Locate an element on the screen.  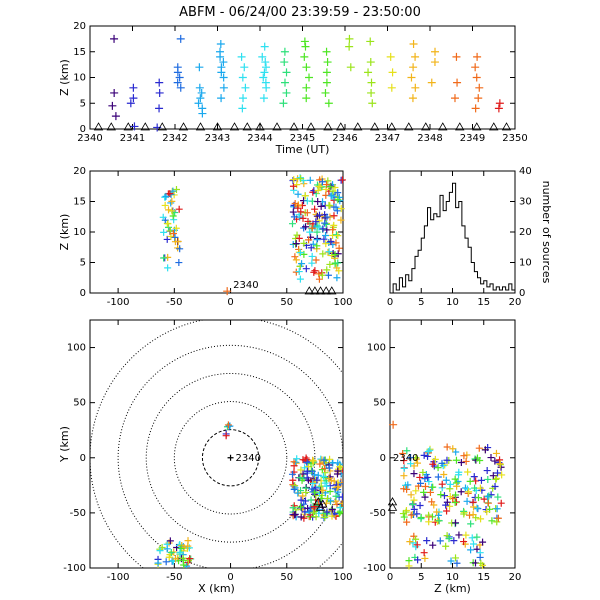
x-tick-label: 2341 is located at coordinates (132, 138).